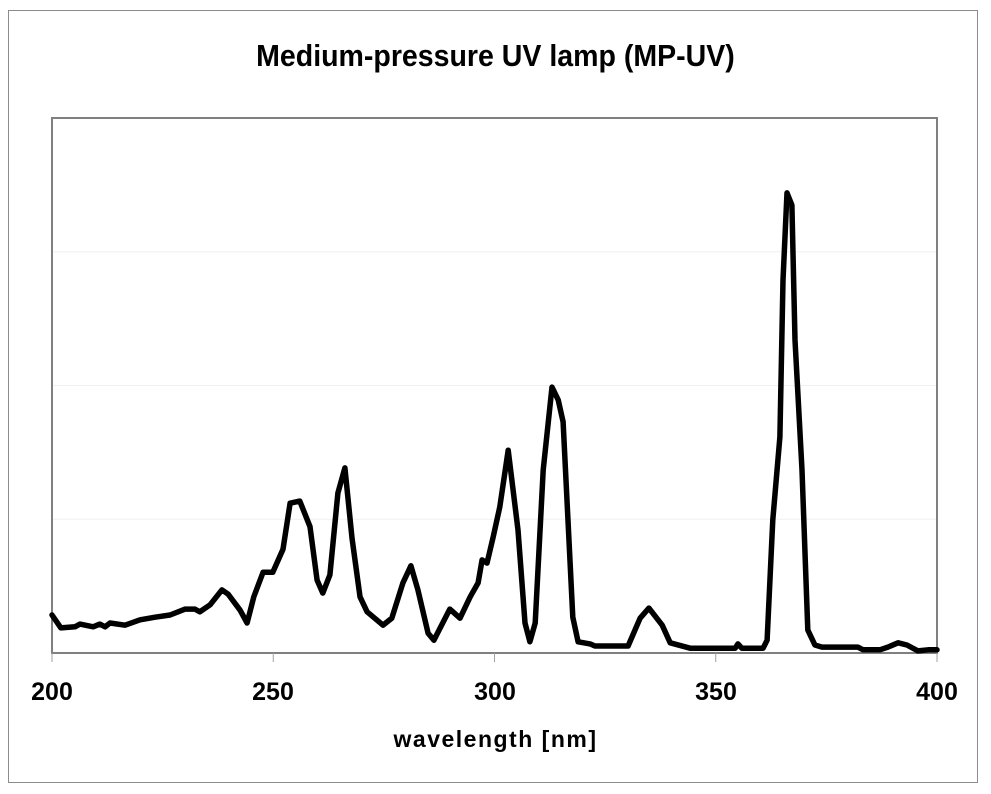  Describe the element at coordinates (273, 692) in the screenshot. I see `x-tick-label-250: 250` at that location.